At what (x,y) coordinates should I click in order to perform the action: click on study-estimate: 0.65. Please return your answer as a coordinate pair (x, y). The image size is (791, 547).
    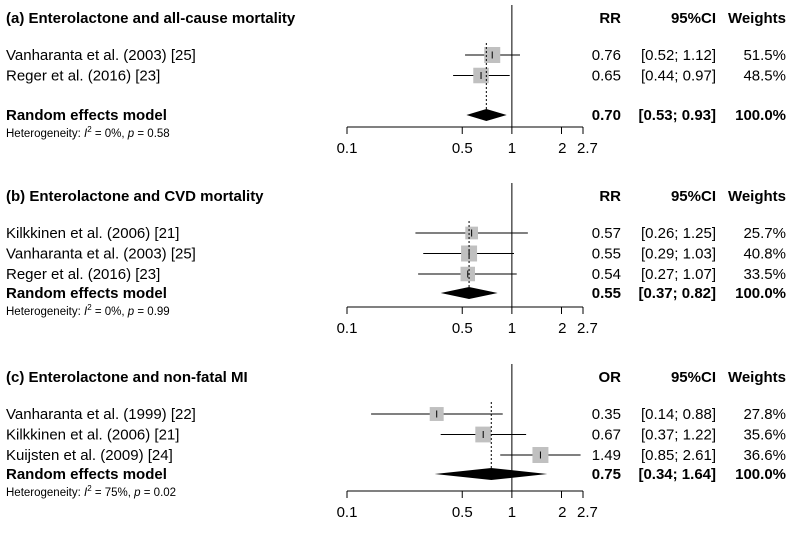
    Looking at the image, I should click on (606, 76).